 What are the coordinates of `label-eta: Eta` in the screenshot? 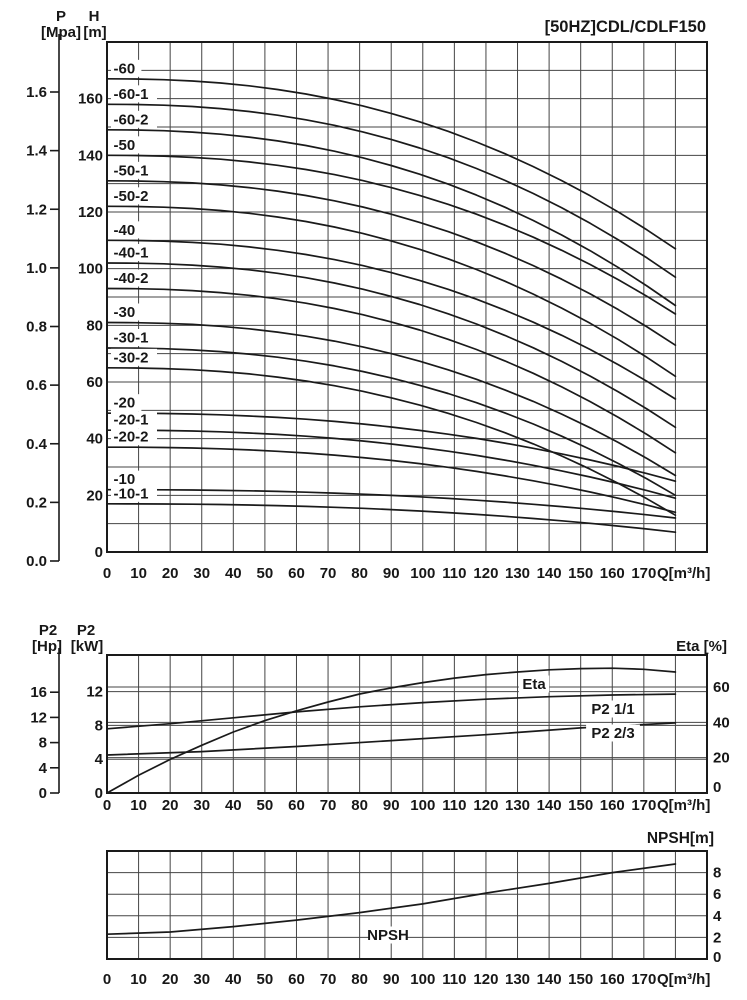 It's located at (534, 684).